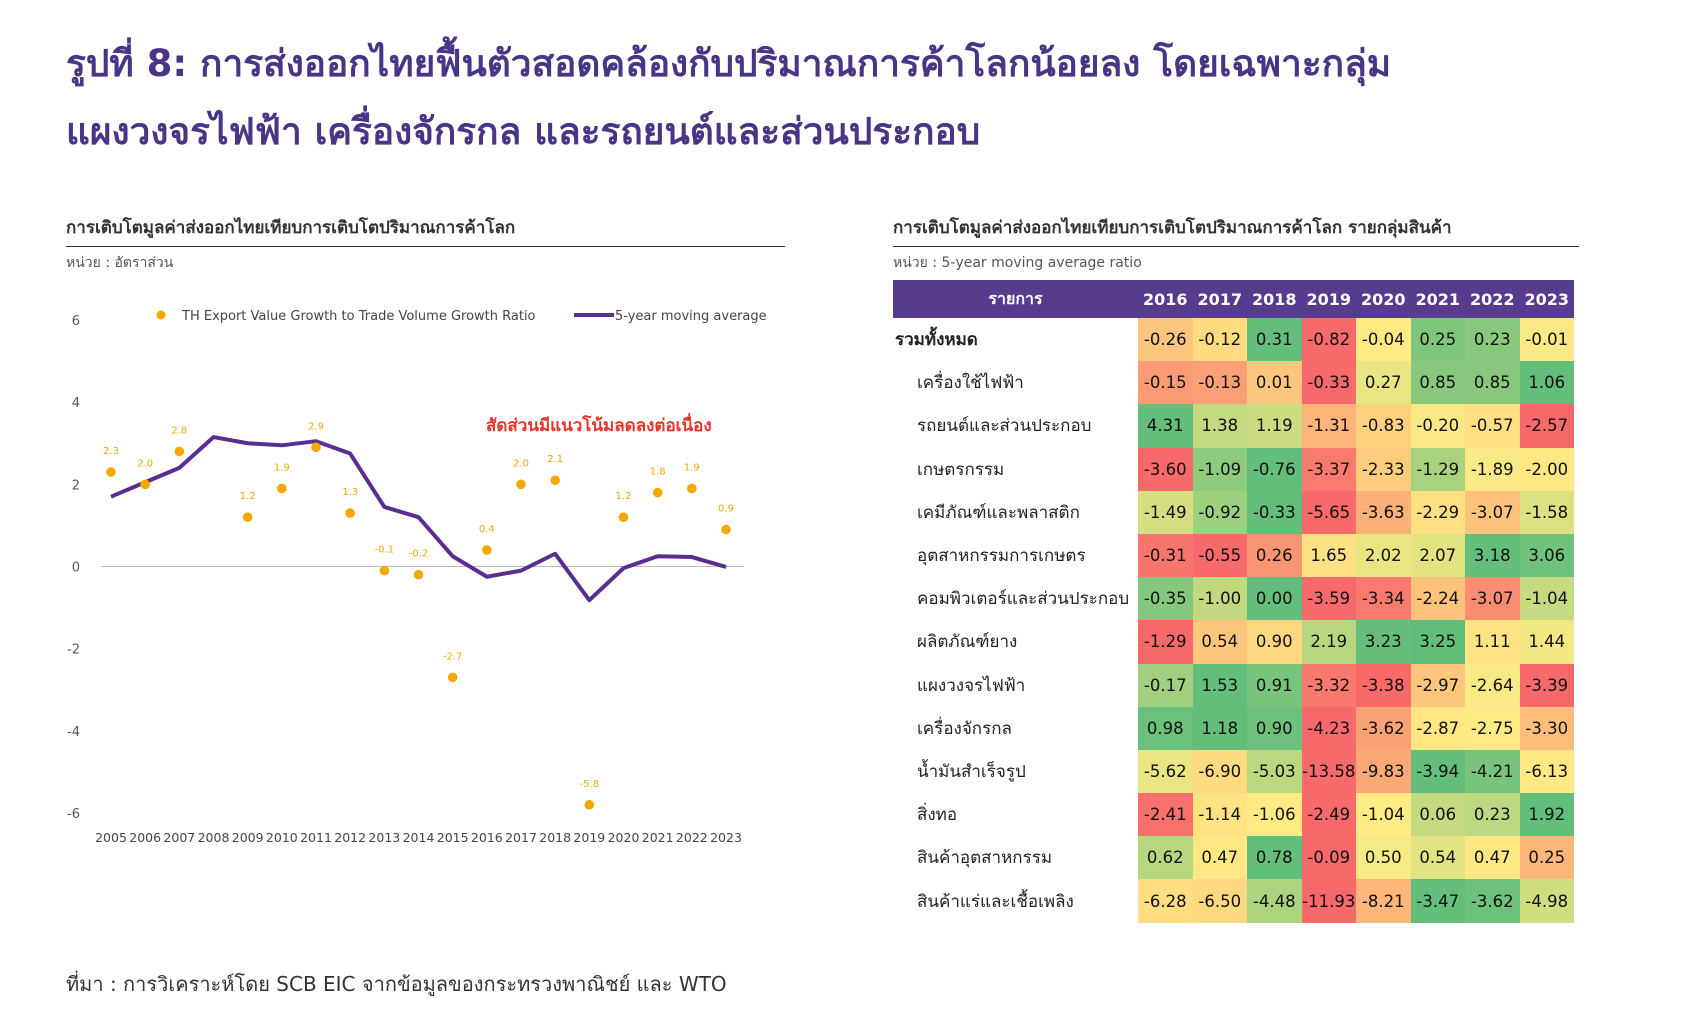 Image resolution: width=1683 pixels, height=1027 pixels. What do you see at coordinates (1274, 901) in the screenshot?
I see `heatmap-cell: -4.48` at bounding box center [1274, 901].